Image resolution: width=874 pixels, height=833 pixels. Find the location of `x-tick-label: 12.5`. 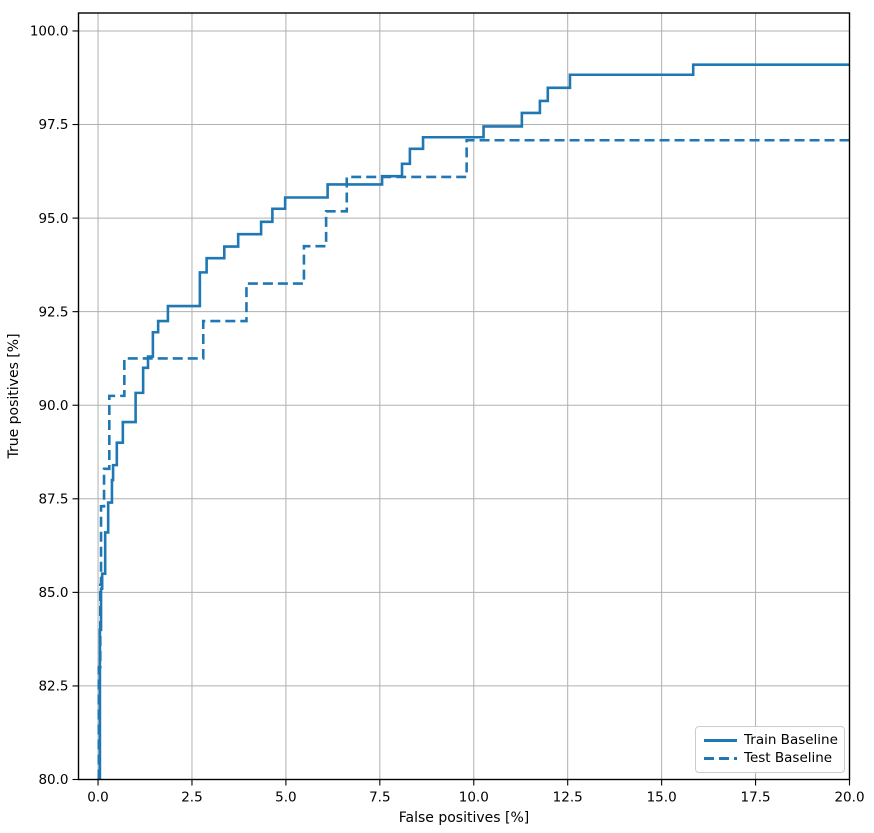

x-tick-label: 12.5 is located at coordinates (568, 798).